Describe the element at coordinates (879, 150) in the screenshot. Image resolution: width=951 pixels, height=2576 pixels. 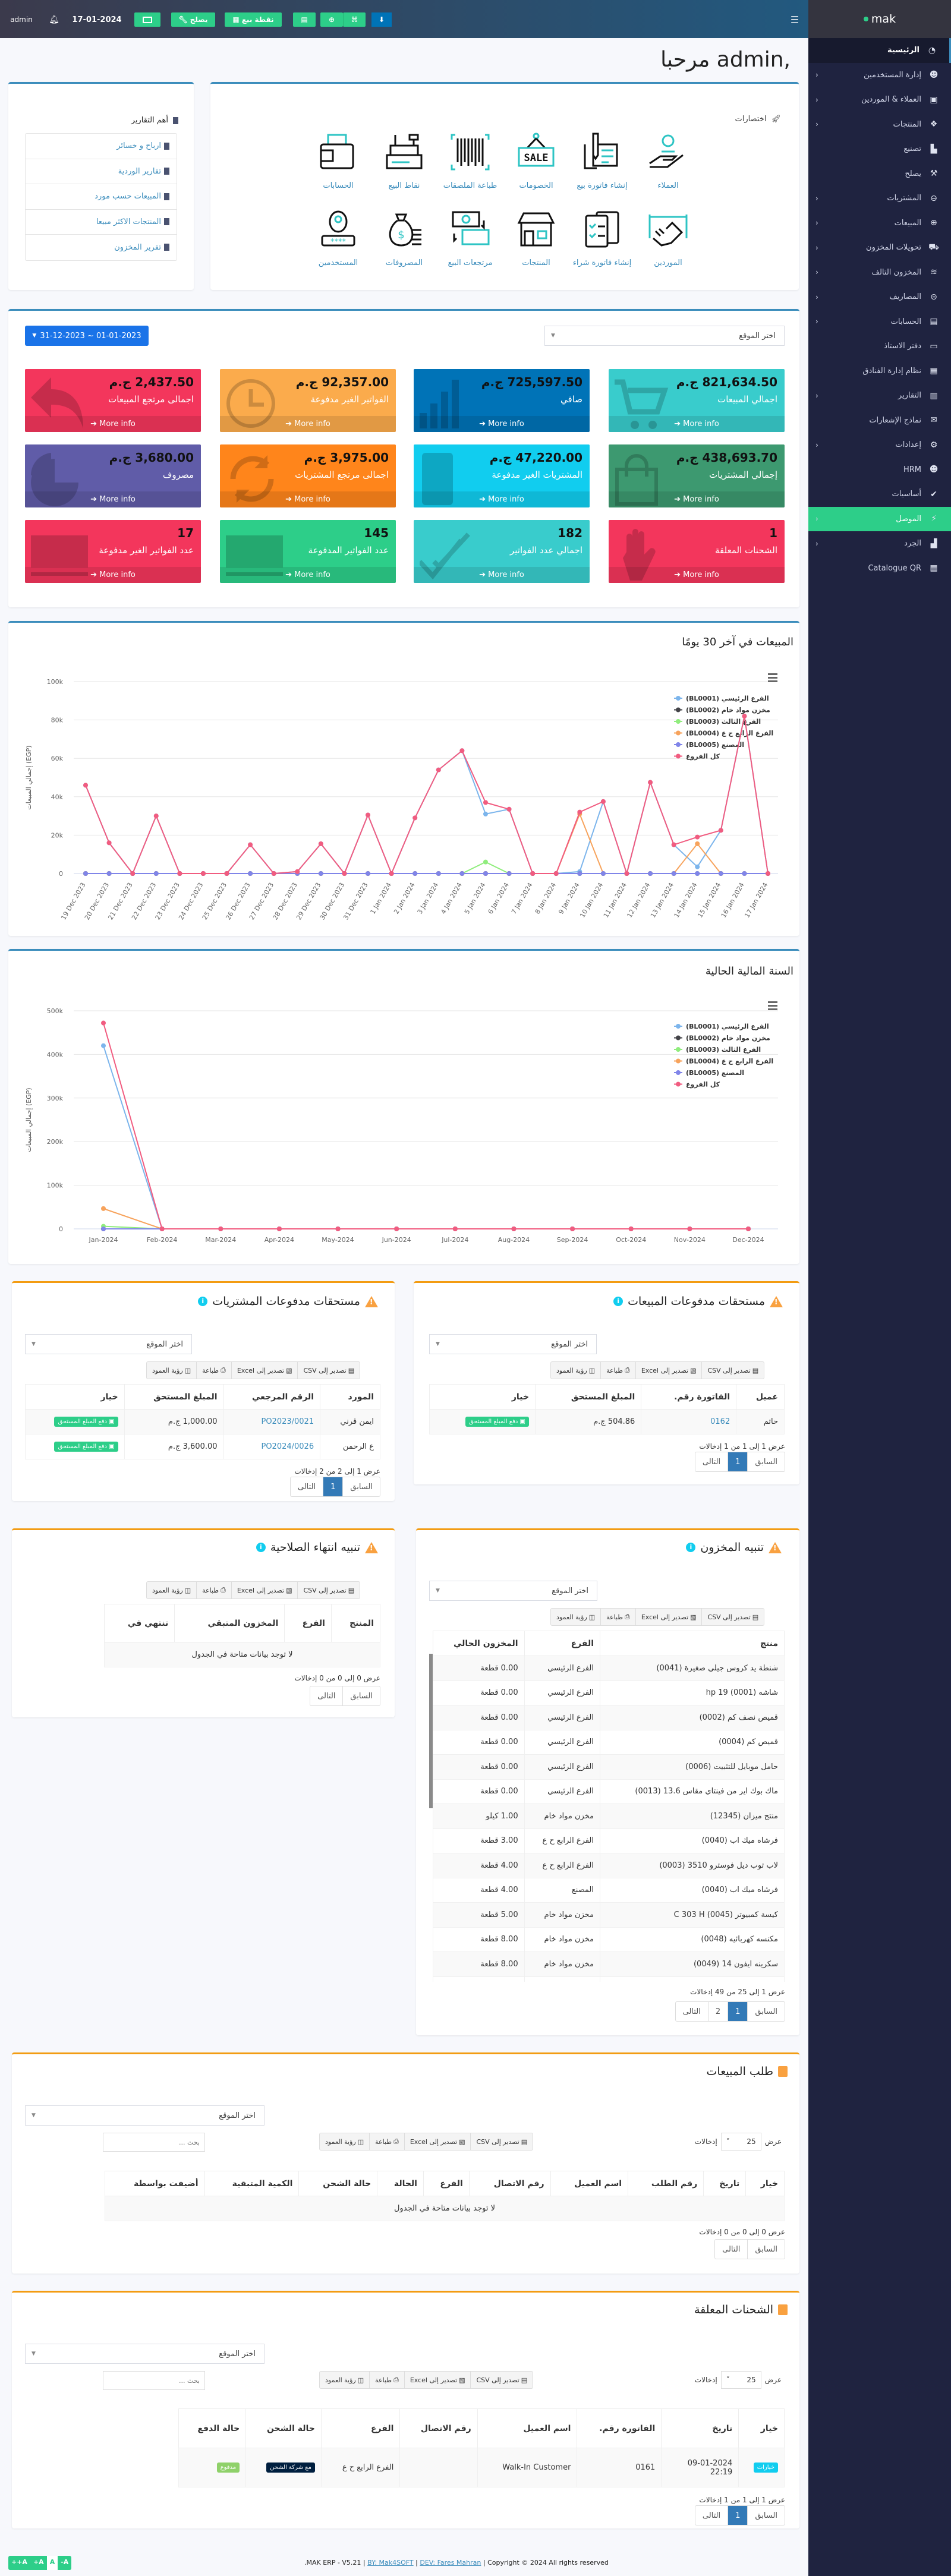
I see `sidebar-item: ▙ تصنيع` at that location.